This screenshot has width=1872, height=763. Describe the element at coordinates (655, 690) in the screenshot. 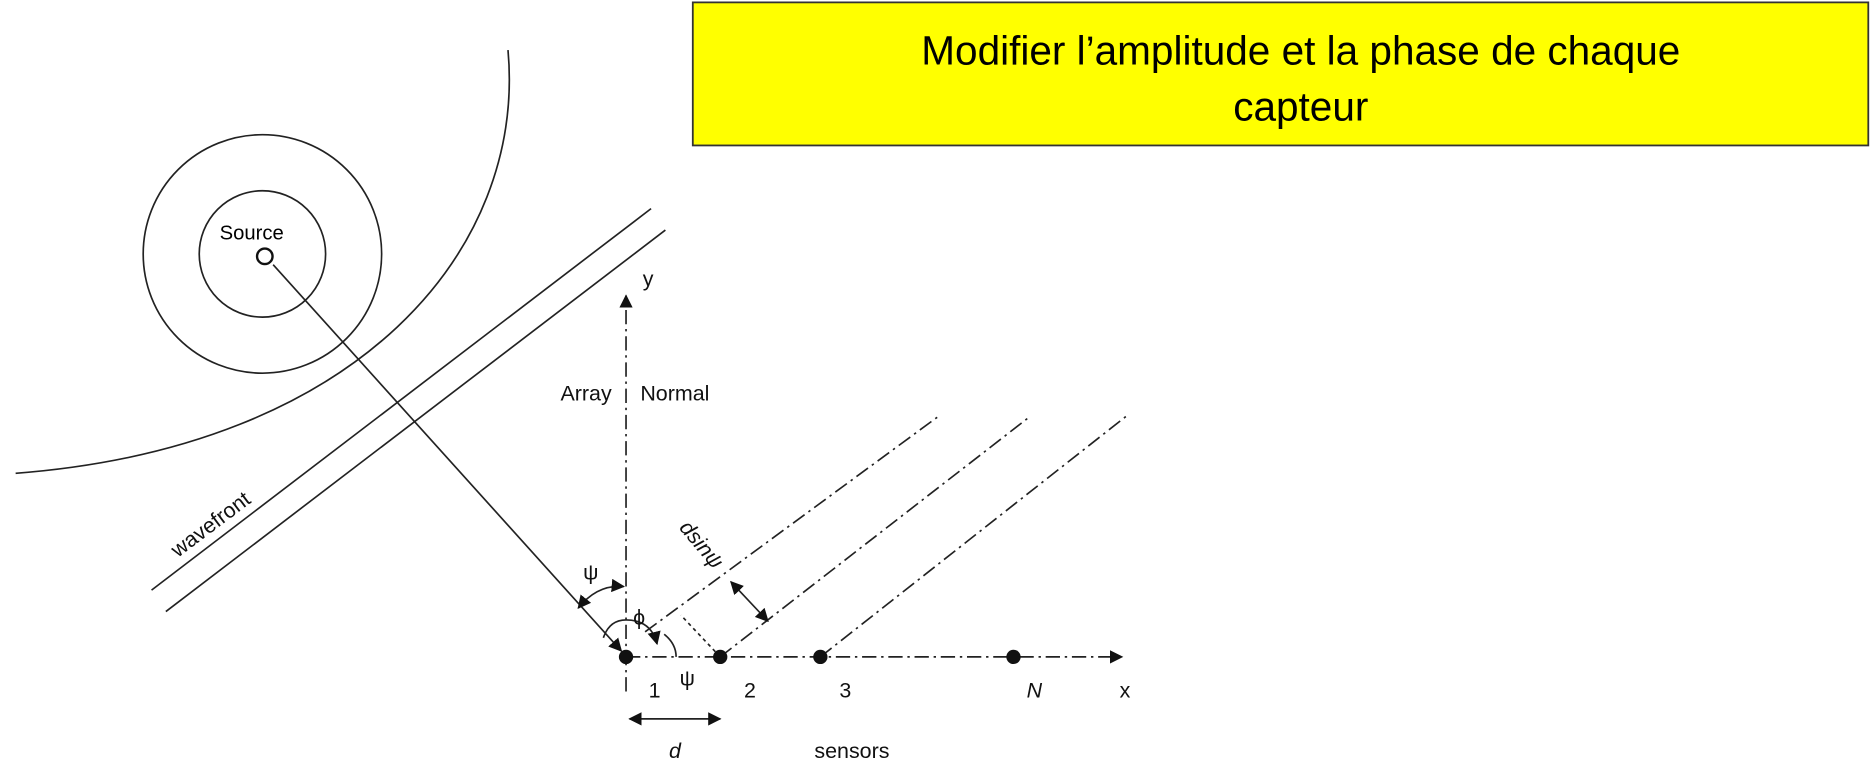

I see `sensor-label: 1` at that location.